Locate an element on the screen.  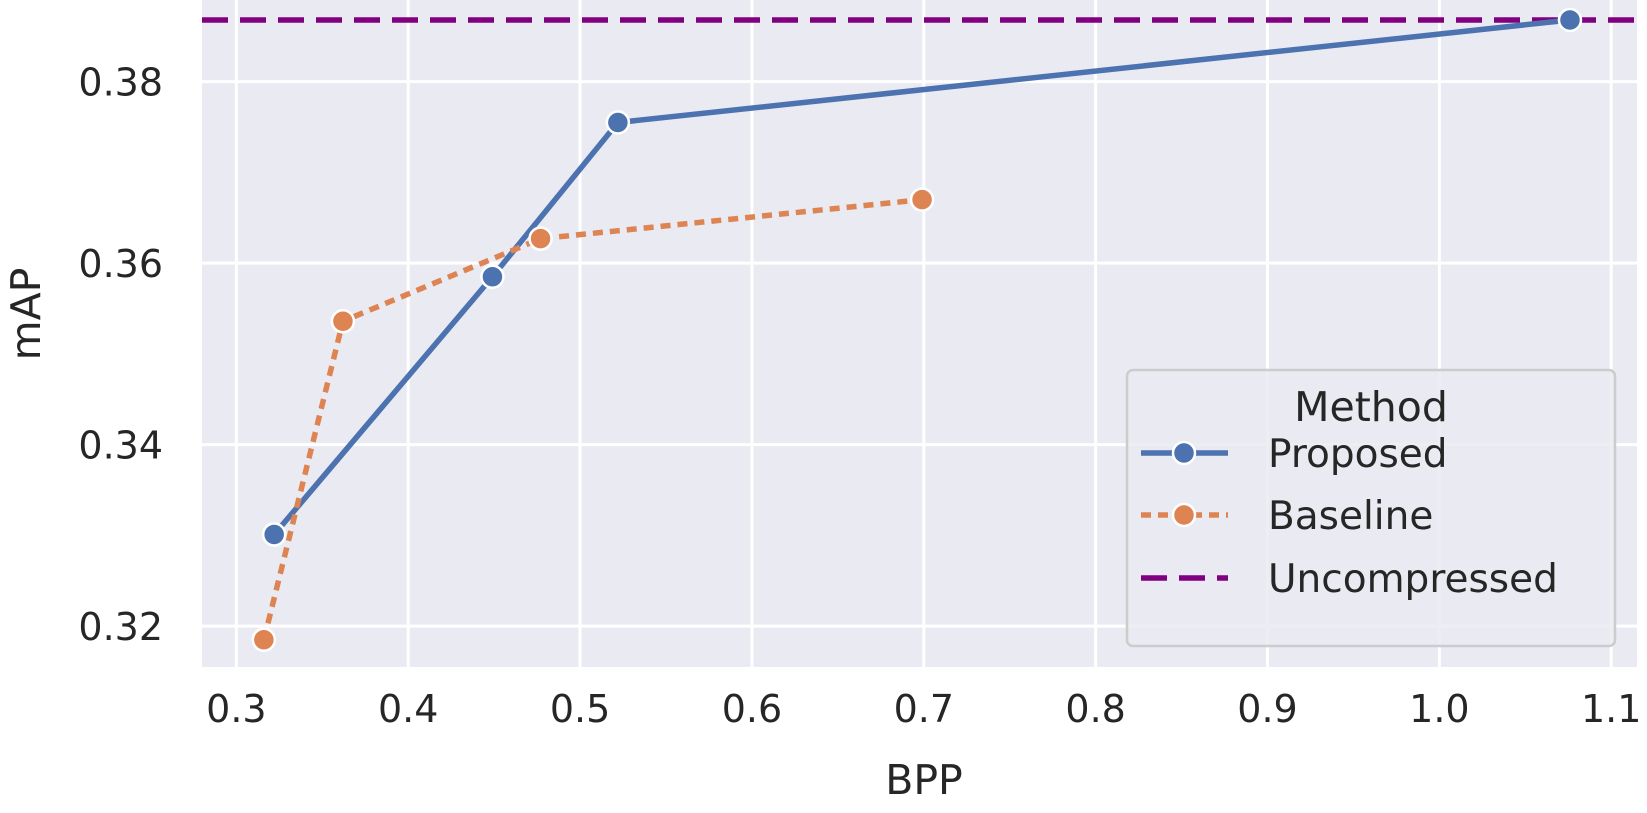
y-axis-label: mAP is located at coordinates (26, 314).